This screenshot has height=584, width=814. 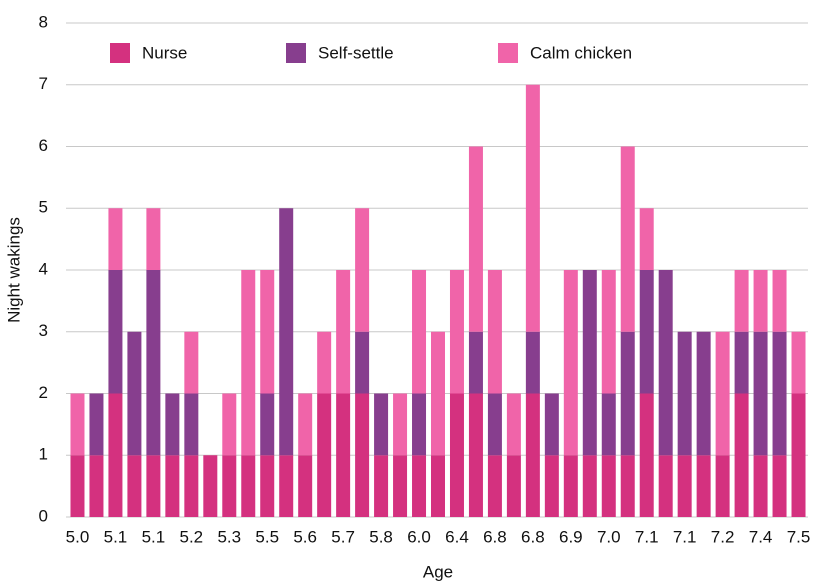 I want to click on legend-label: Calm chicken, so click(x=581, y=52).